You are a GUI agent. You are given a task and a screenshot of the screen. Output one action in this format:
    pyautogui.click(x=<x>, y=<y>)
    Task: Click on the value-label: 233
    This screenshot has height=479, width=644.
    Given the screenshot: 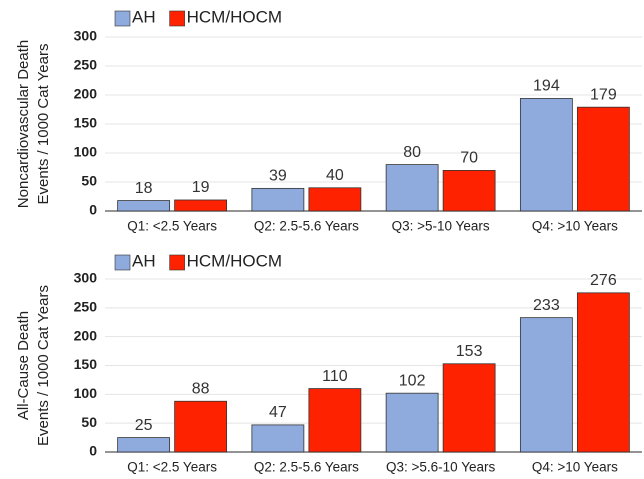 What is the action you would take?
    pyautogui.click(x=546, y=305)
    